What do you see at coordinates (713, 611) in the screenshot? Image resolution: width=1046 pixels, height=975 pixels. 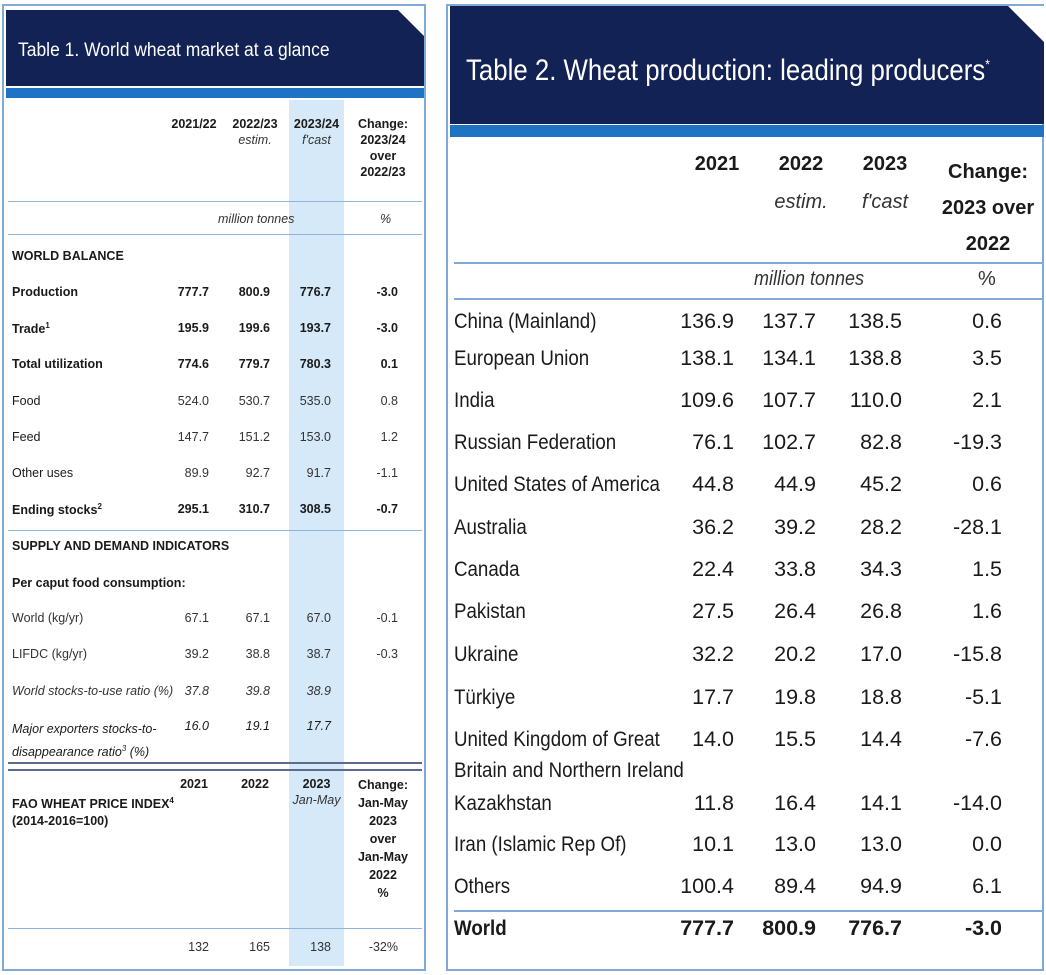 I see `producer-value: 27.5` at bounding box center [713, 611].